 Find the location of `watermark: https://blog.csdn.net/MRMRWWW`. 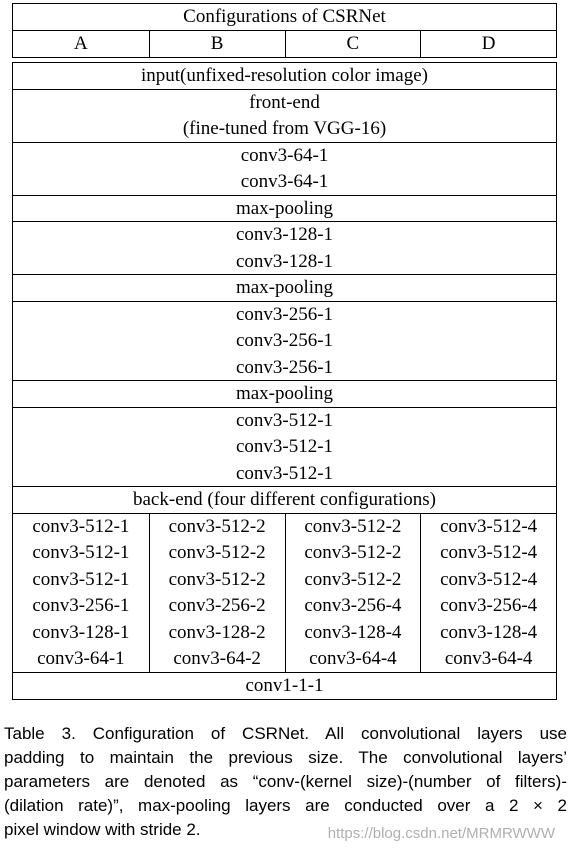

watermark: https://blog.csdn.net/MRMRWWW is located at coordinates (441, 833).